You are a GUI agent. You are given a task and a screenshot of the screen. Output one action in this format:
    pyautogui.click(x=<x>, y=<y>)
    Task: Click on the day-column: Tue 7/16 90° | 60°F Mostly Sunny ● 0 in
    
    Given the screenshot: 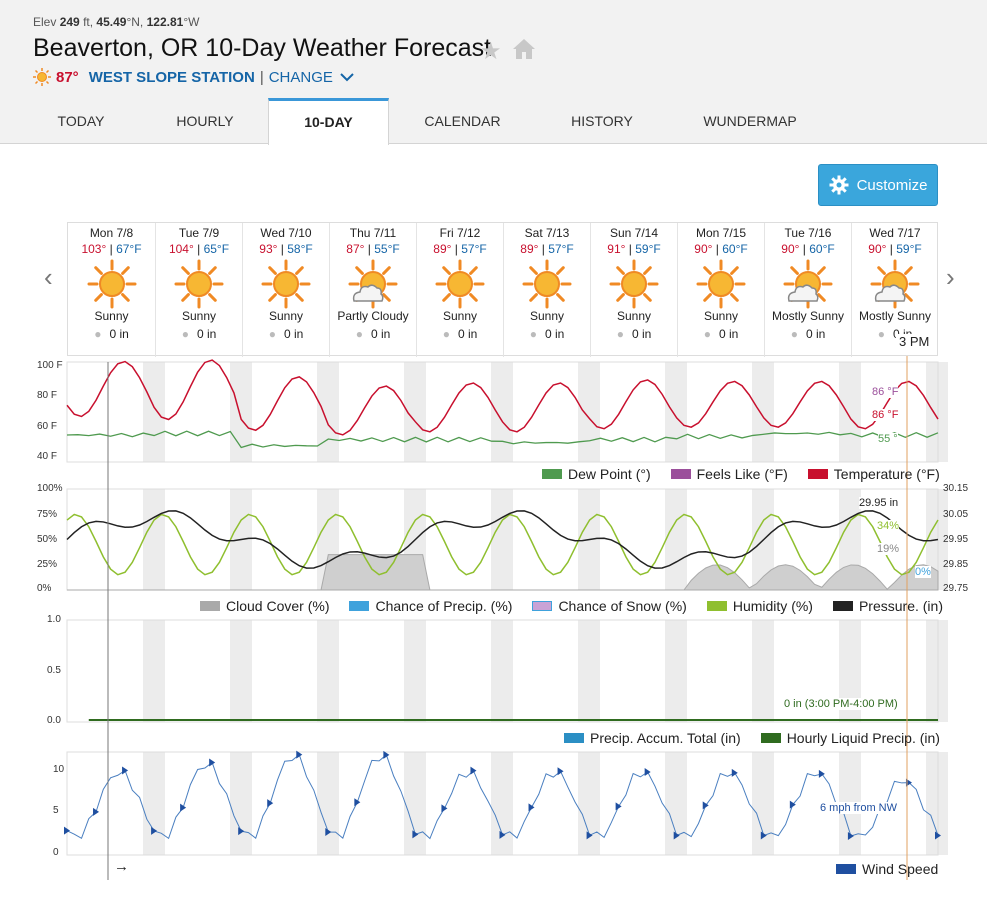 What is the action you would take?
    pyautogui.click(x=807, y=290)
    